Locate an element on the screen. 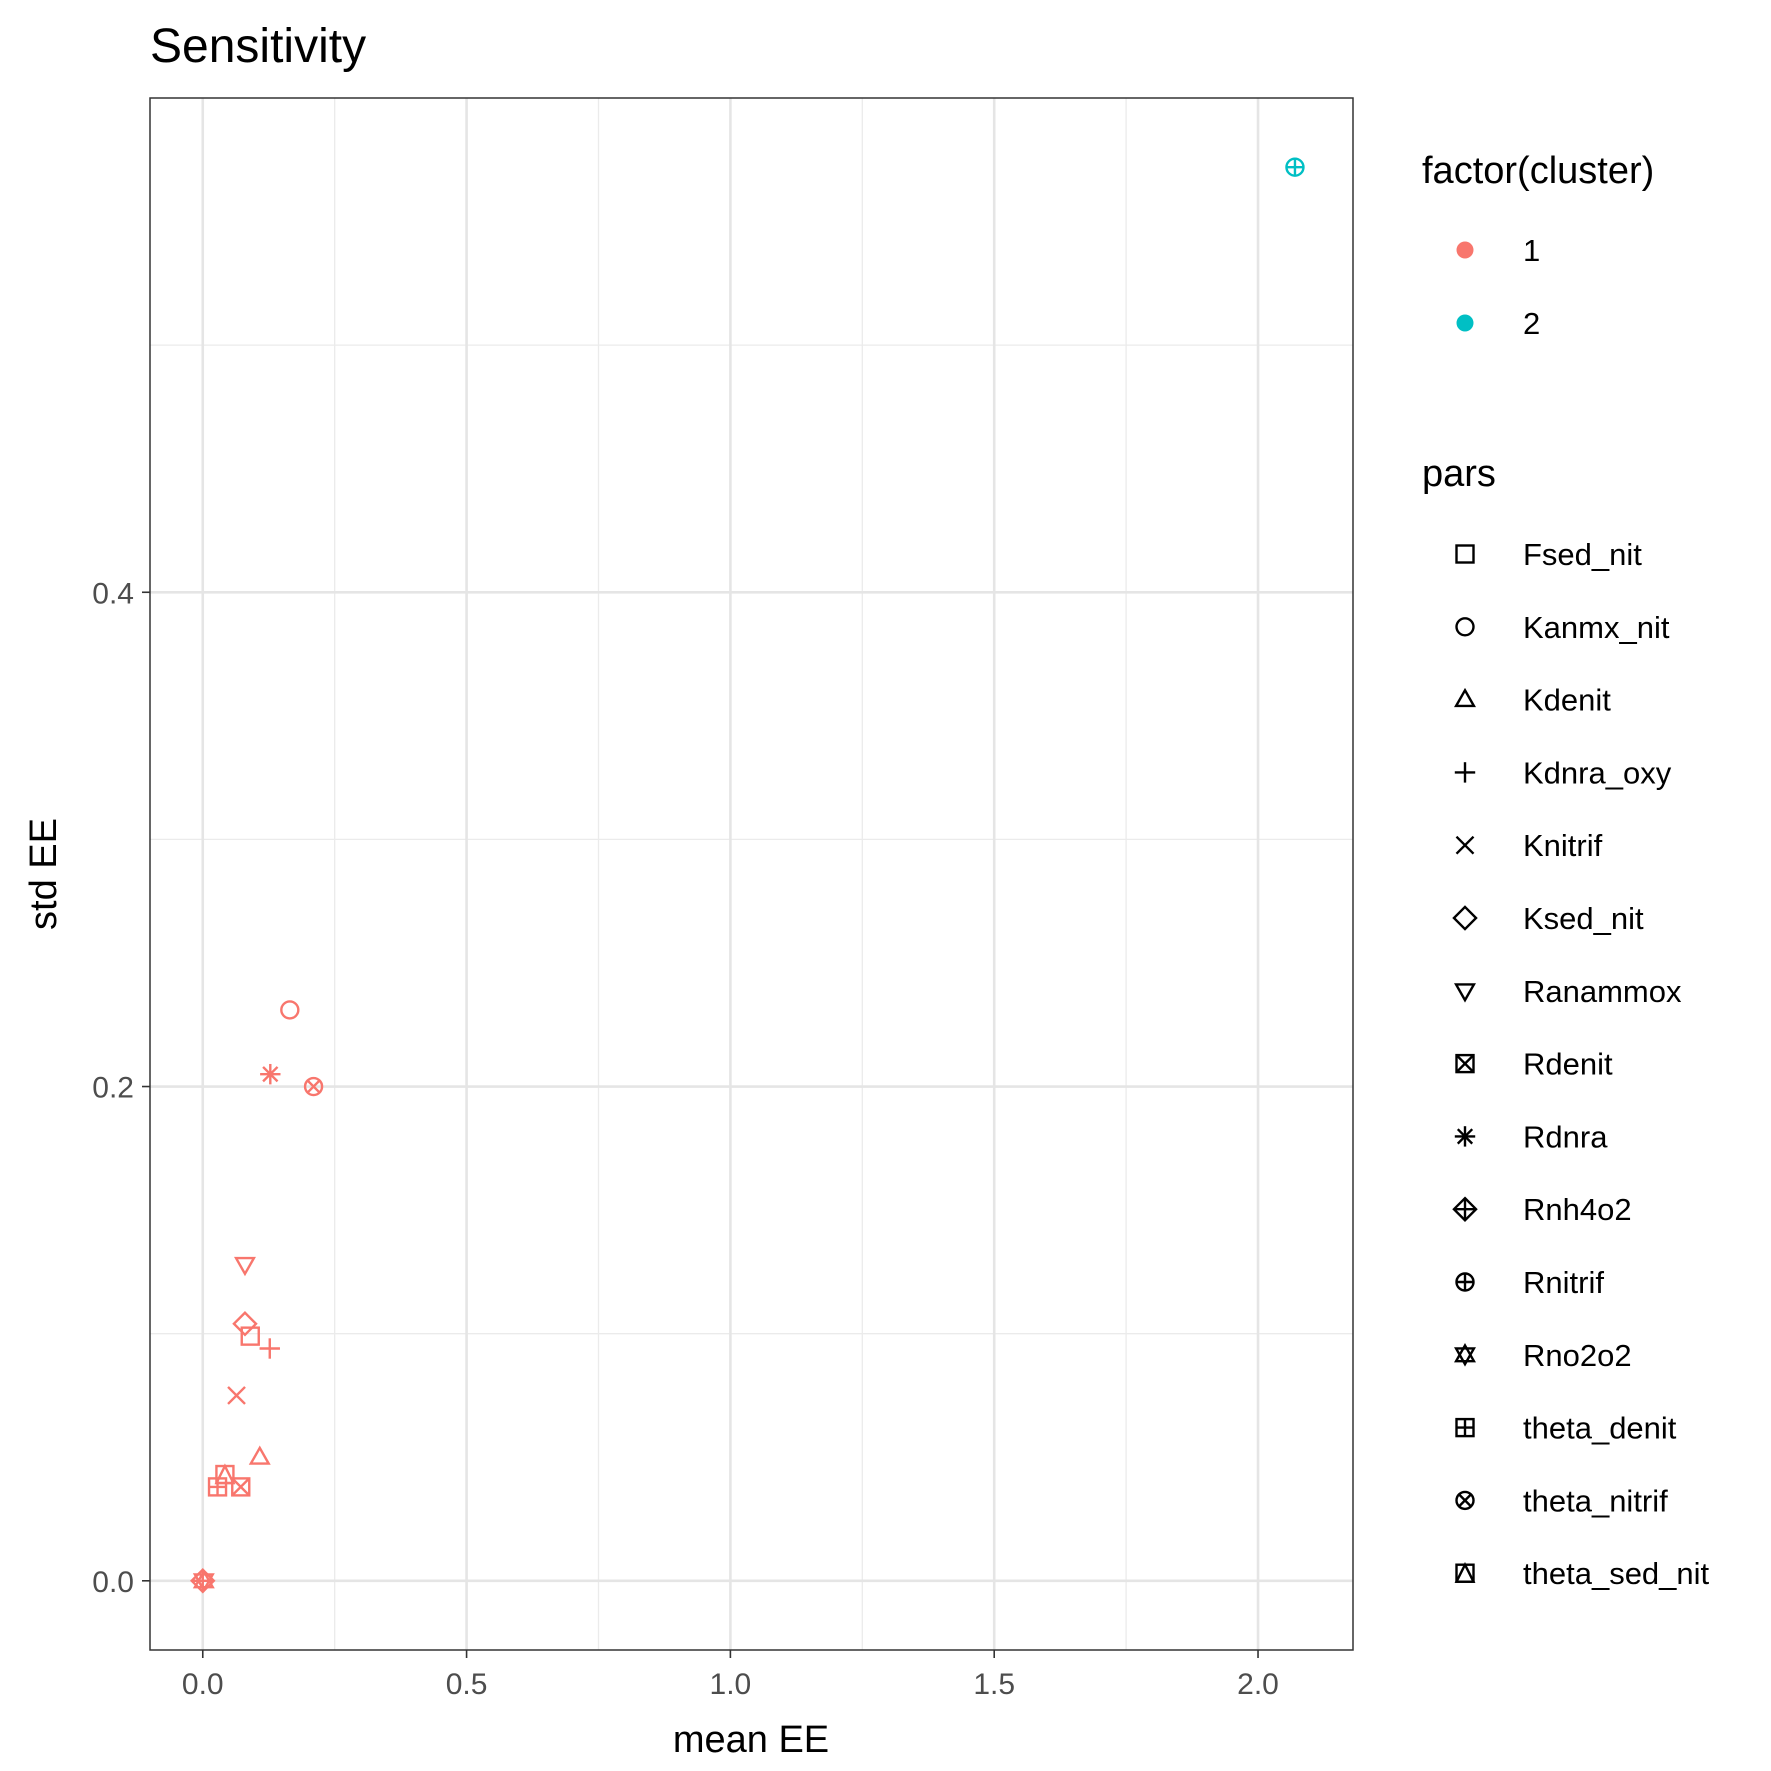  legend-cluster-title: factor(cluster) is located at coordinates (1538, 171).